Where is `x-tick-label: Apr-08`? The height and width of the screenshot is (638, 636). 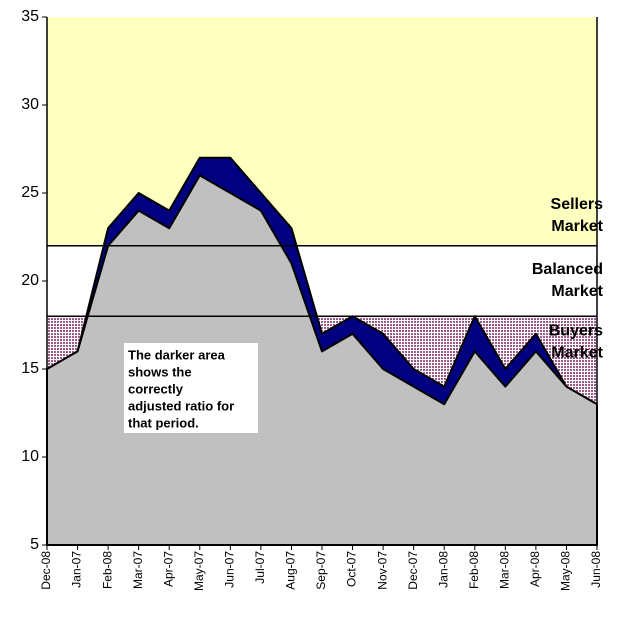 x-tick-label: Apr-08 is located at coordinates (535, 569).